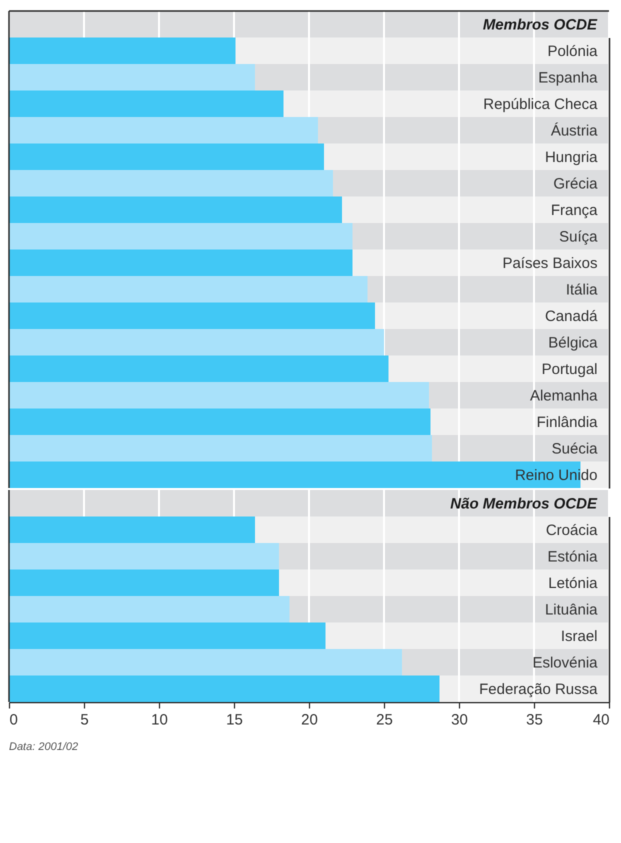 Image resolution: width=621 pixels, height=843 pixels. Describe the element at coordinates (234, 720) in the screenshot. I see `x-tick-label: 15` at that location.